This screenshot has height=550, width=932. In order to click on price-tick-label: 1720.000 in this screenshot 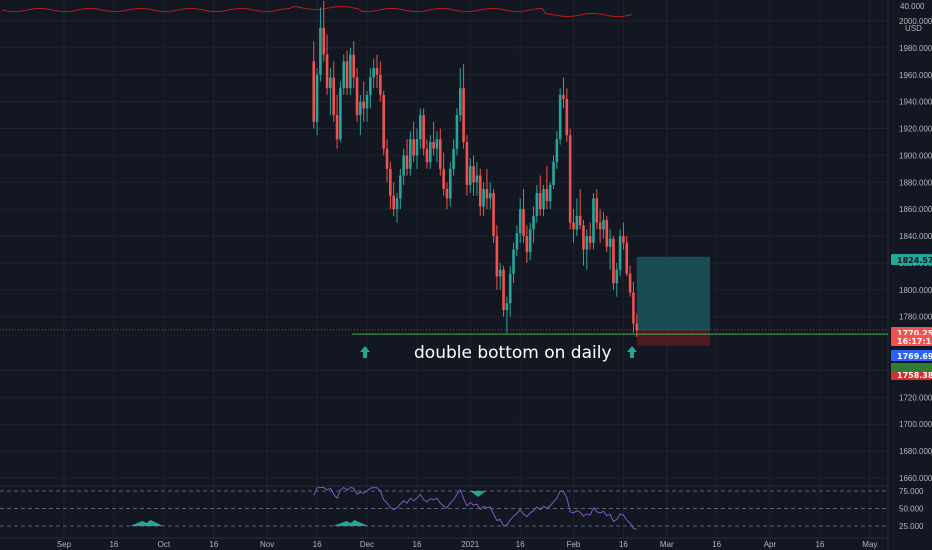, I will do `click(915, 397)`.